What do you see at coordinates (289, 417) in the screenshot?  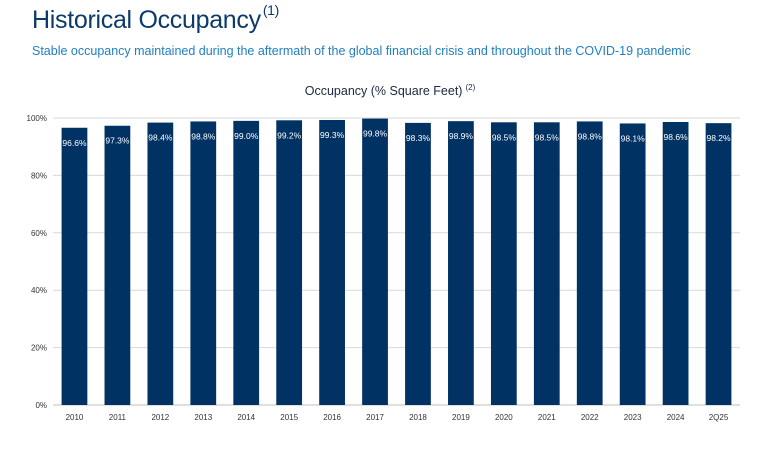 I see `x-tick-label: 2015` at bounding box center [289, 417].